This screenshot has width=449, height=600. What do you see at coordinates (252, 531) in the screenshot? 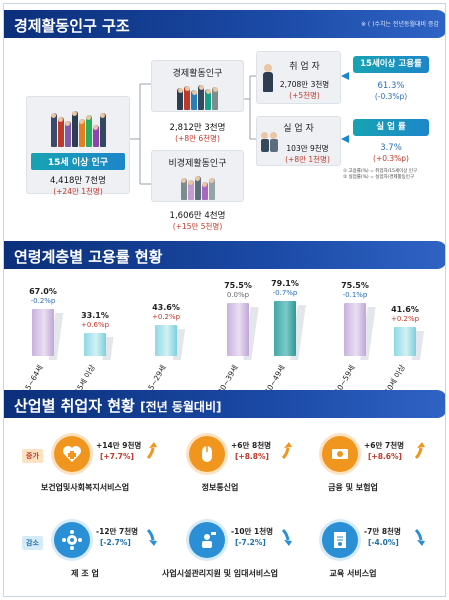
I see `industry-change-value: -10만 1천명` at bounding box center [252, 531].